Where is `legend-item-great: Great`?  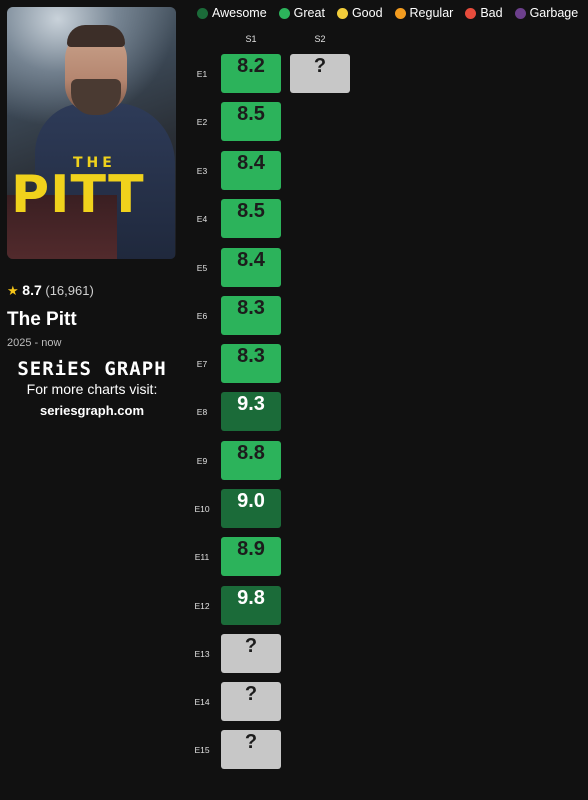 legend-item-great: Great is located at coordinates (301, 13).